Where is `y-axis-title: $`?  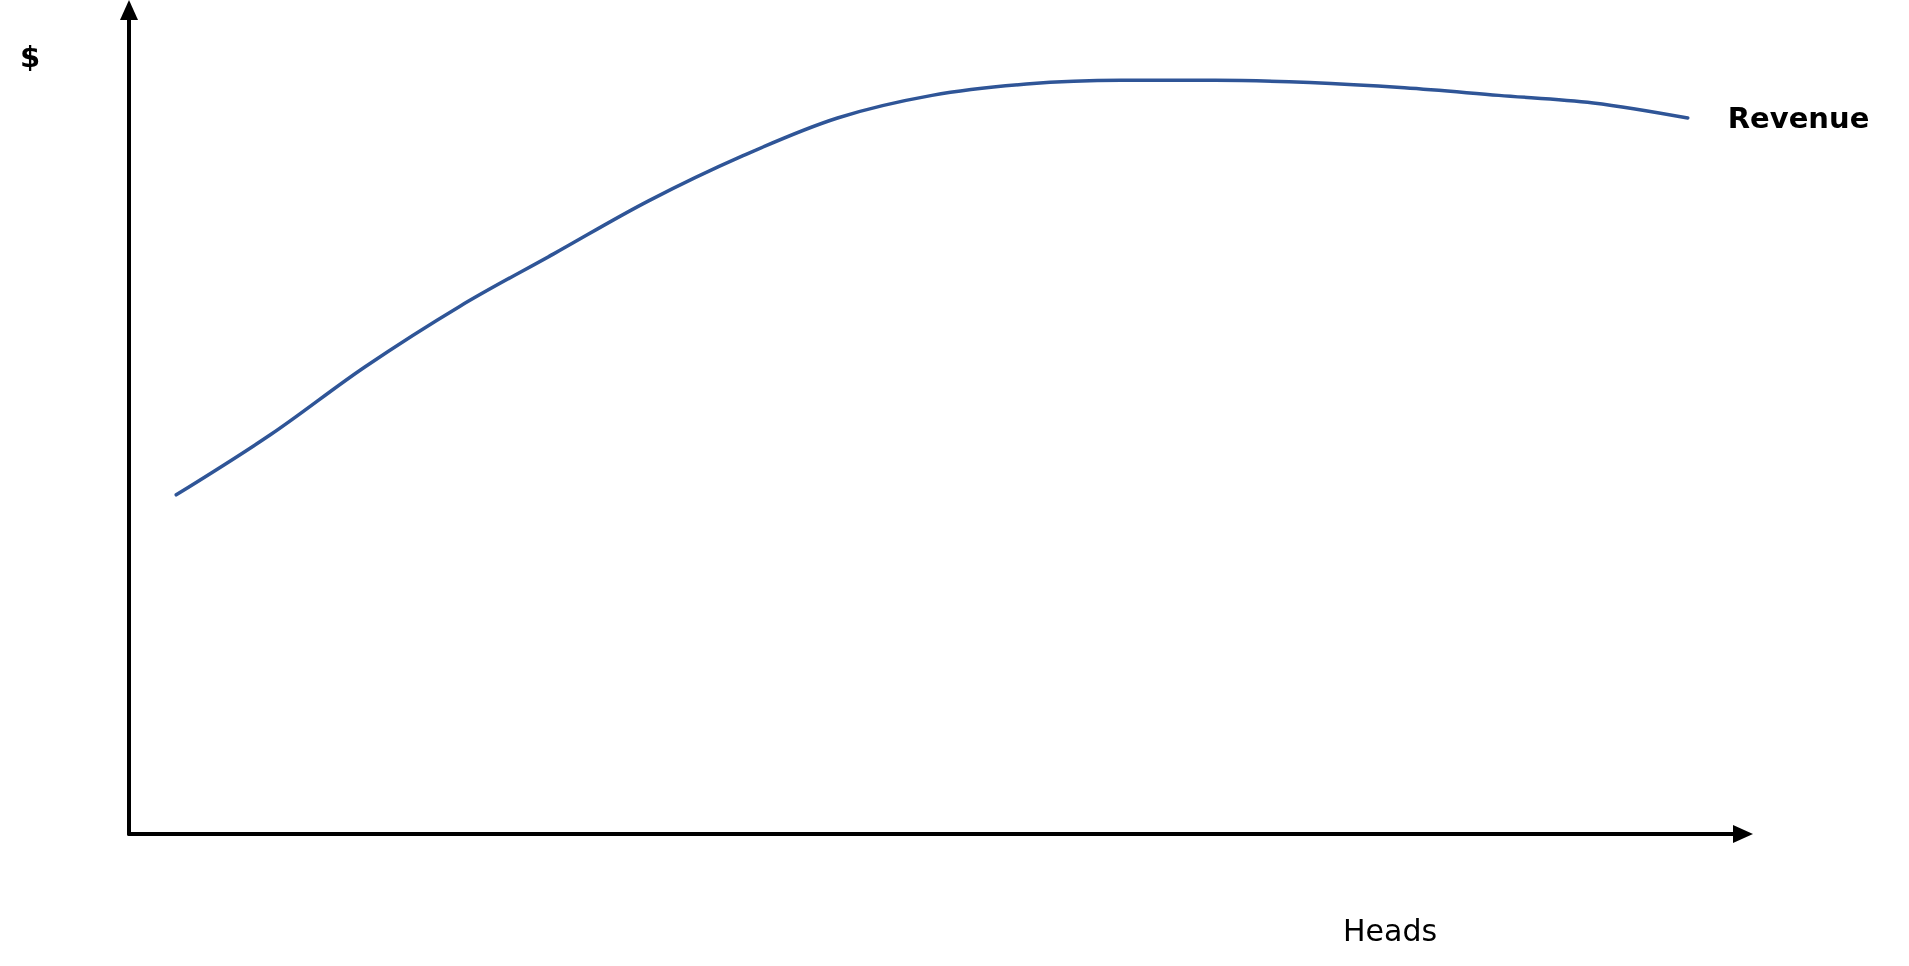
y-axis-title: $ is located at coordinates (30, 56).